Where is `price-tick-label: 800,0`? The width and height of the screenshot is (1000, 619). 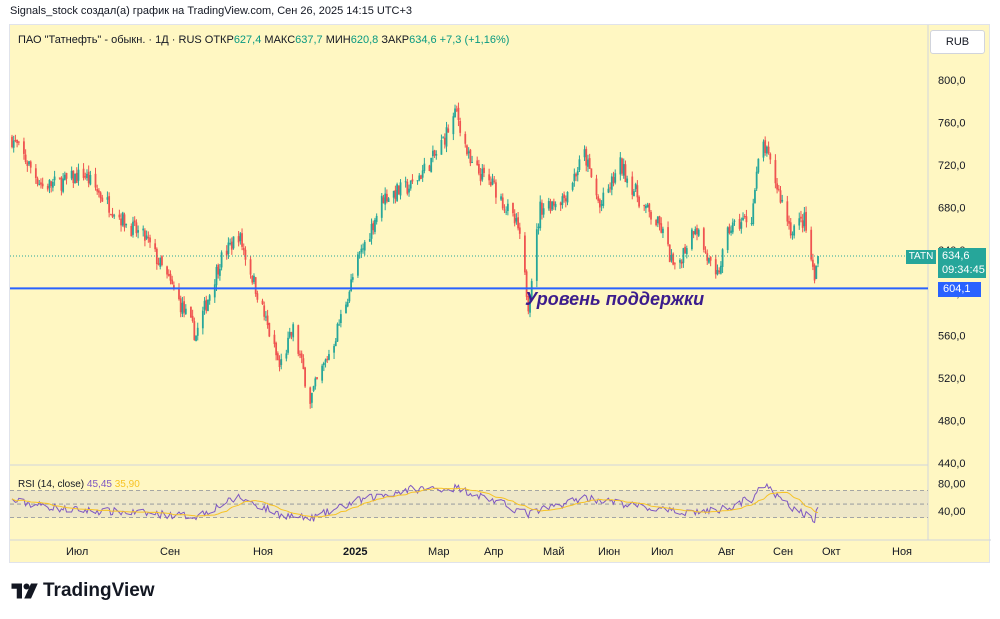
price-tick-label: 800,0 is located at coordinates (952, 81).